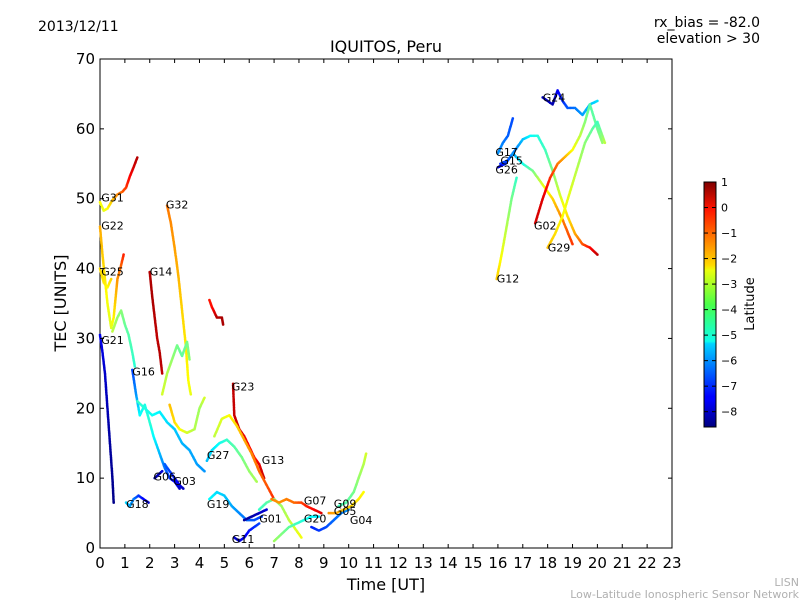  What do you see at coordinates (315, 501) in the screenshot?
I see `satellite-label: G07` at bounding box center [315, 501].